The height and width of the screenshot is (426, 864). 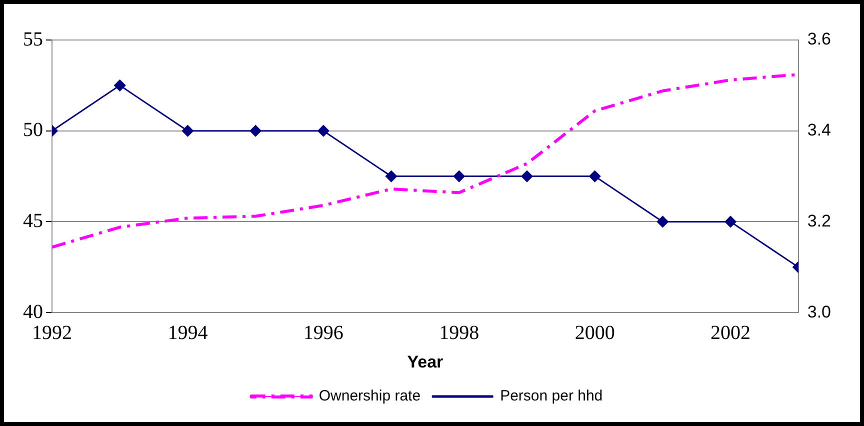 I want to click on y-tick-label: 45, so click(x=33, y=221).